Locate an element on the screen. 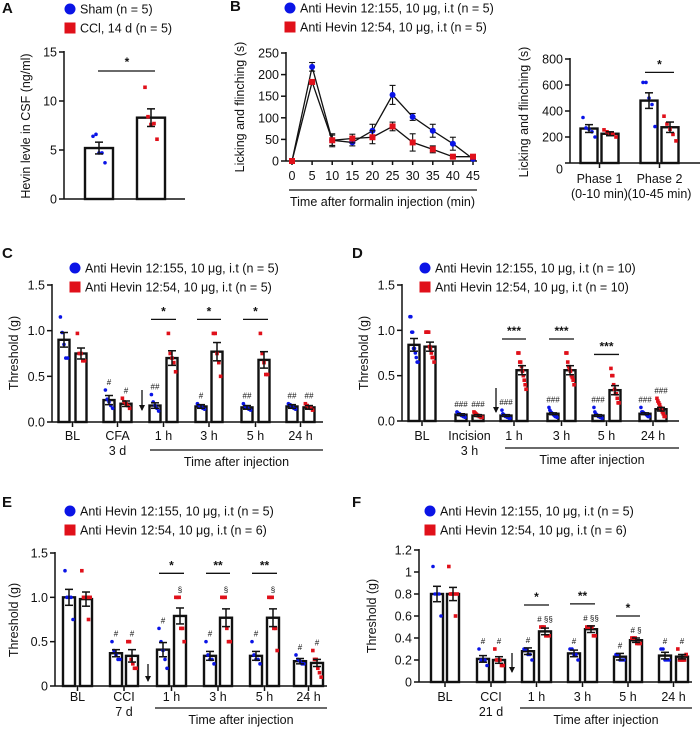 This screenshot has width=700, height=730. bar is located at coordinates (522, 396).